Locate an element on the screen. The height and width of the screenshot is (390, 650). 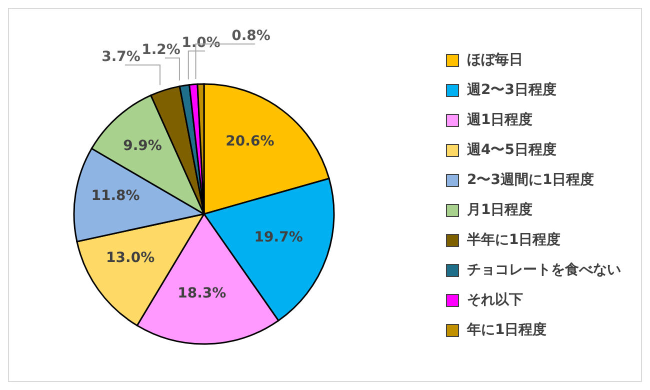
legend-label: ほぼ毎日 is located at coordinates (495, 60).